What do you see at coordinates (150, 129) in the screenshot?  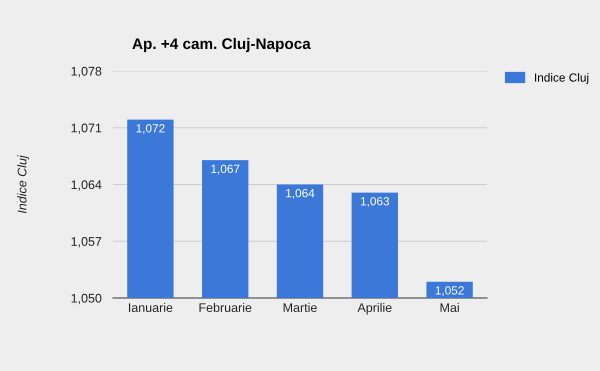 I see `data-label: 1,072` at bounding box center [150, 129].